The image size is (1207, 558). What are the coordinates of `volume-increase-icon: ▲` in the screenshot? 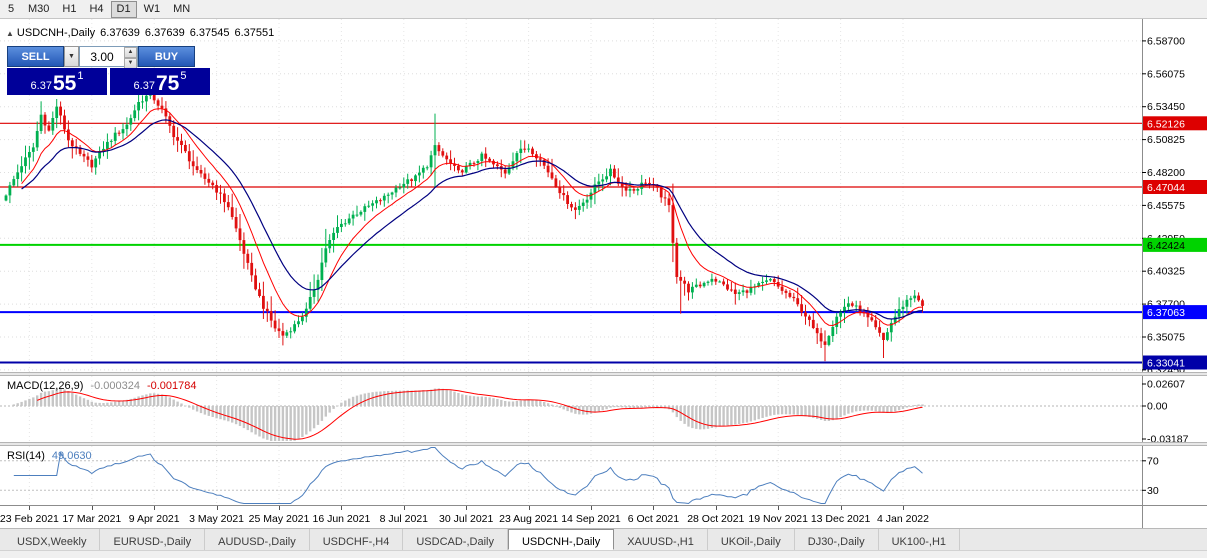 It's located at (130, 52).